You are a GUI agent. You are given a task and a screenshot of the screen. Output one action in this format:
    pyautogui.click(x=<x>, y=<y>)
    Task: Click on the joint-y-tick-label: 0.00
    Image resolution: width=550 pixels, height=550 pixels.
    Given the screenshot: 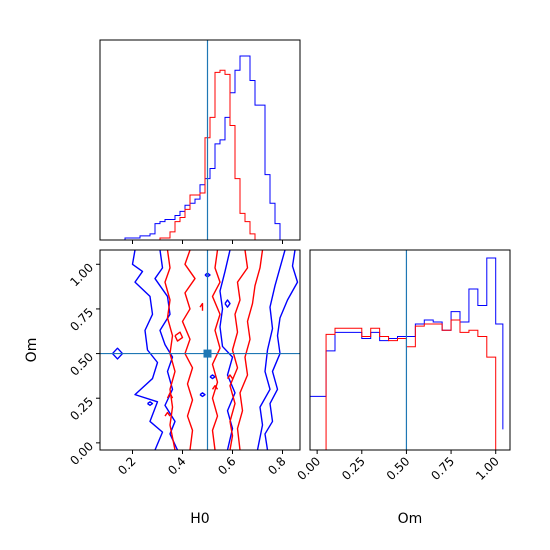 What is the action you would take?
    pyautogui.click(x=81, y=453)
    